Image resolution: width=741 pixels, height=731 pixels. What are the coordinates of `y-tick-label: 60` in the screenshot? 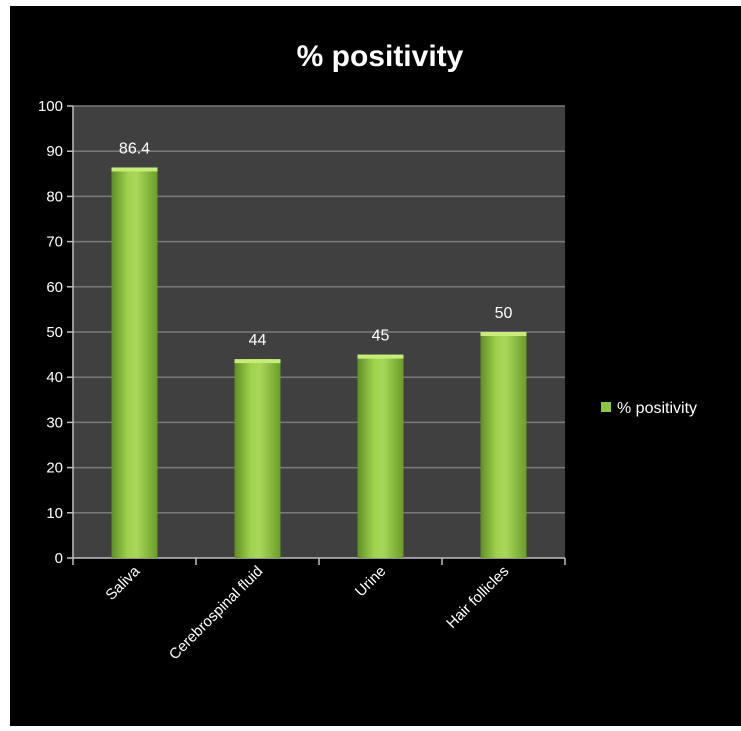 It's located at (54, 287).